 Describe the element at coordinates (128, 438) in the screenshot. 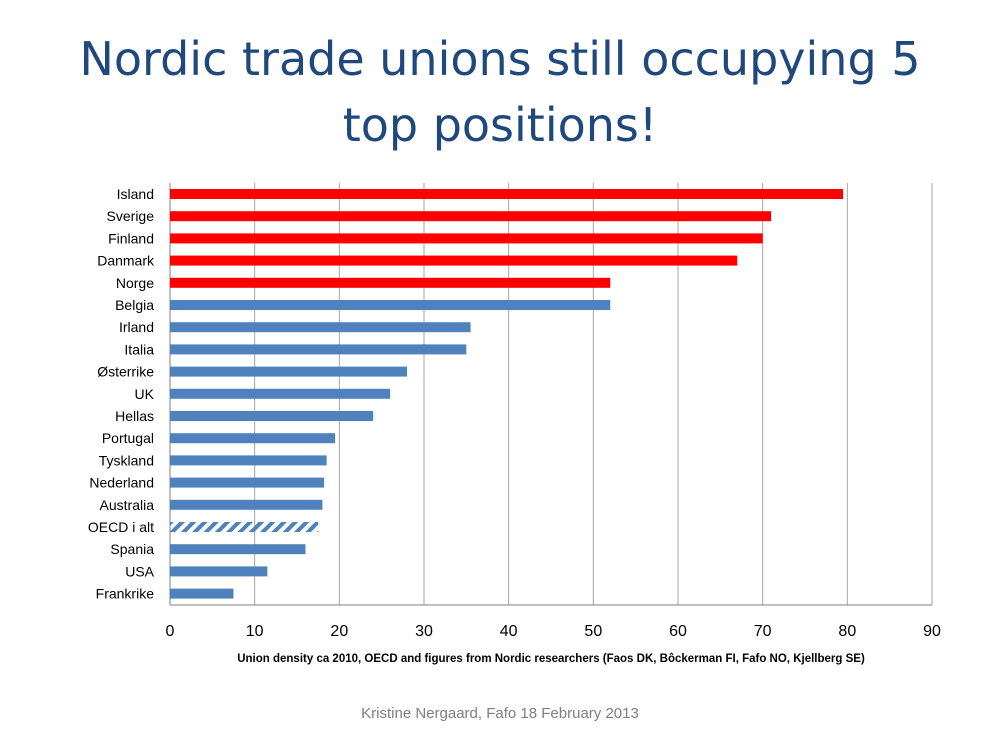

I see `category-label: Portugal` at that location.